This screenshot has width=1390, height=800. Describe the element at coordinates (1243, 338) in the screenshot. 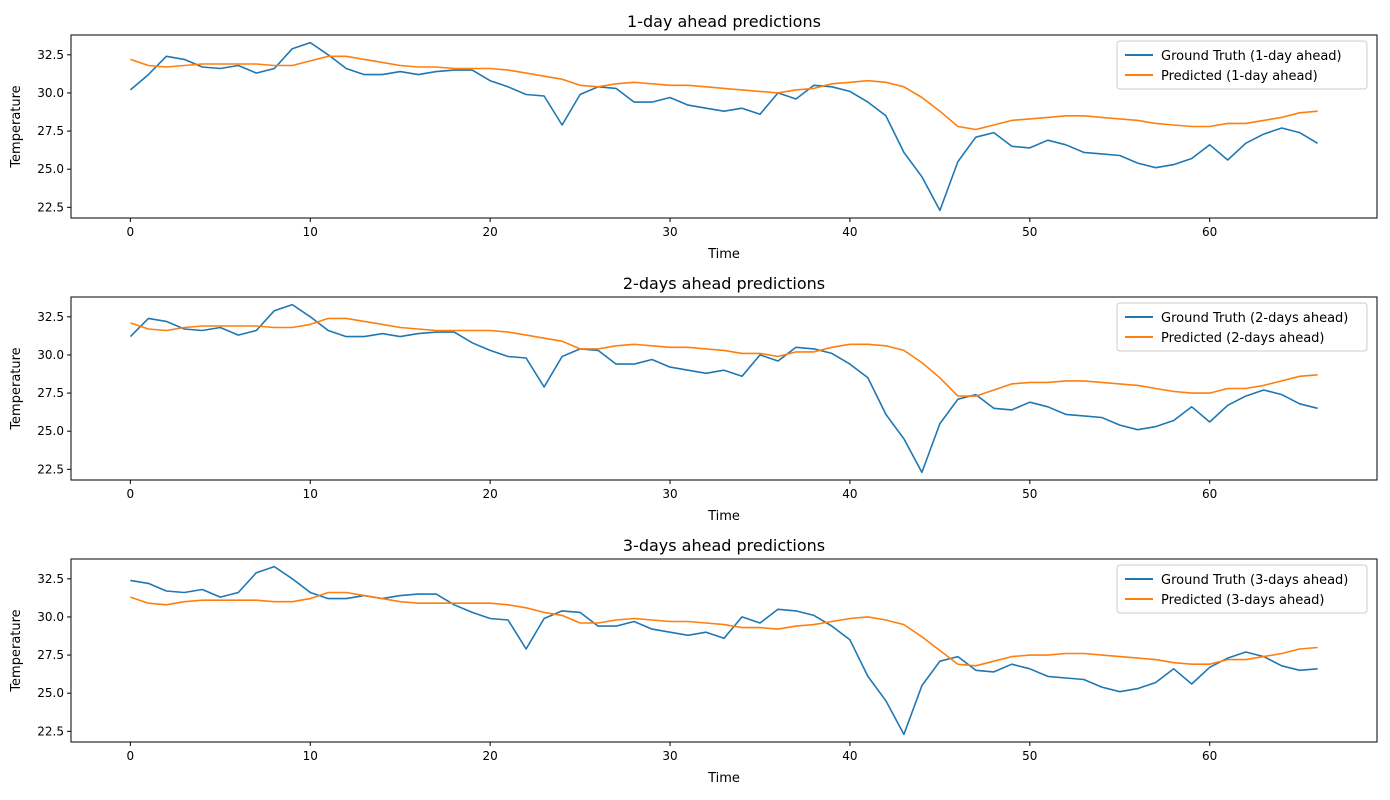

I see `legend-label-2: Predicted (2-days ahead)` at that location.